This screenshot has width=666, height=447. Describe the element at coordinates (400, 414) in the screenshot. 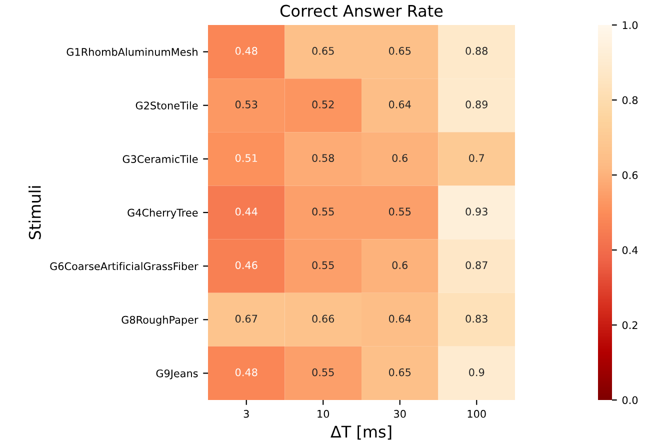

I see `x-tick-label: 30` at that location.